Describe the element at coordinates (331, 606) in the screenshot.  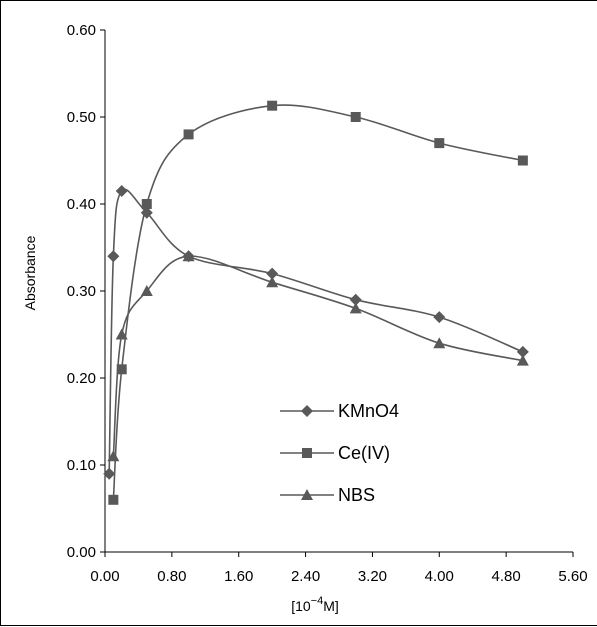
I see `x-axis-title-unit: M]` at that location.